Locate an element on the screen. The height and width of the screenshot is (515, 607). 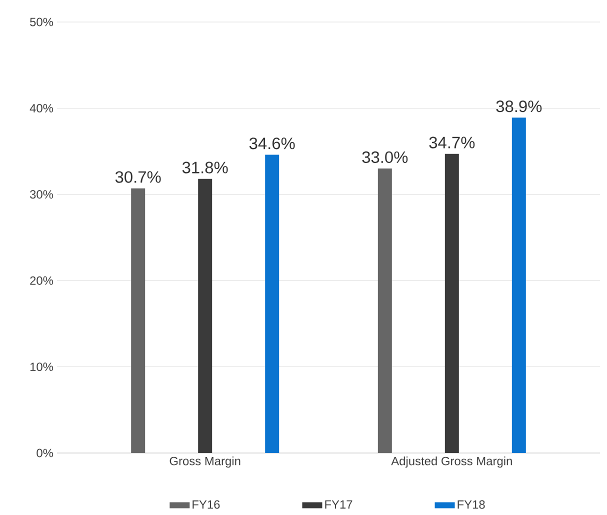
y-tick-label: 50% is located at coordinates (42, 22).